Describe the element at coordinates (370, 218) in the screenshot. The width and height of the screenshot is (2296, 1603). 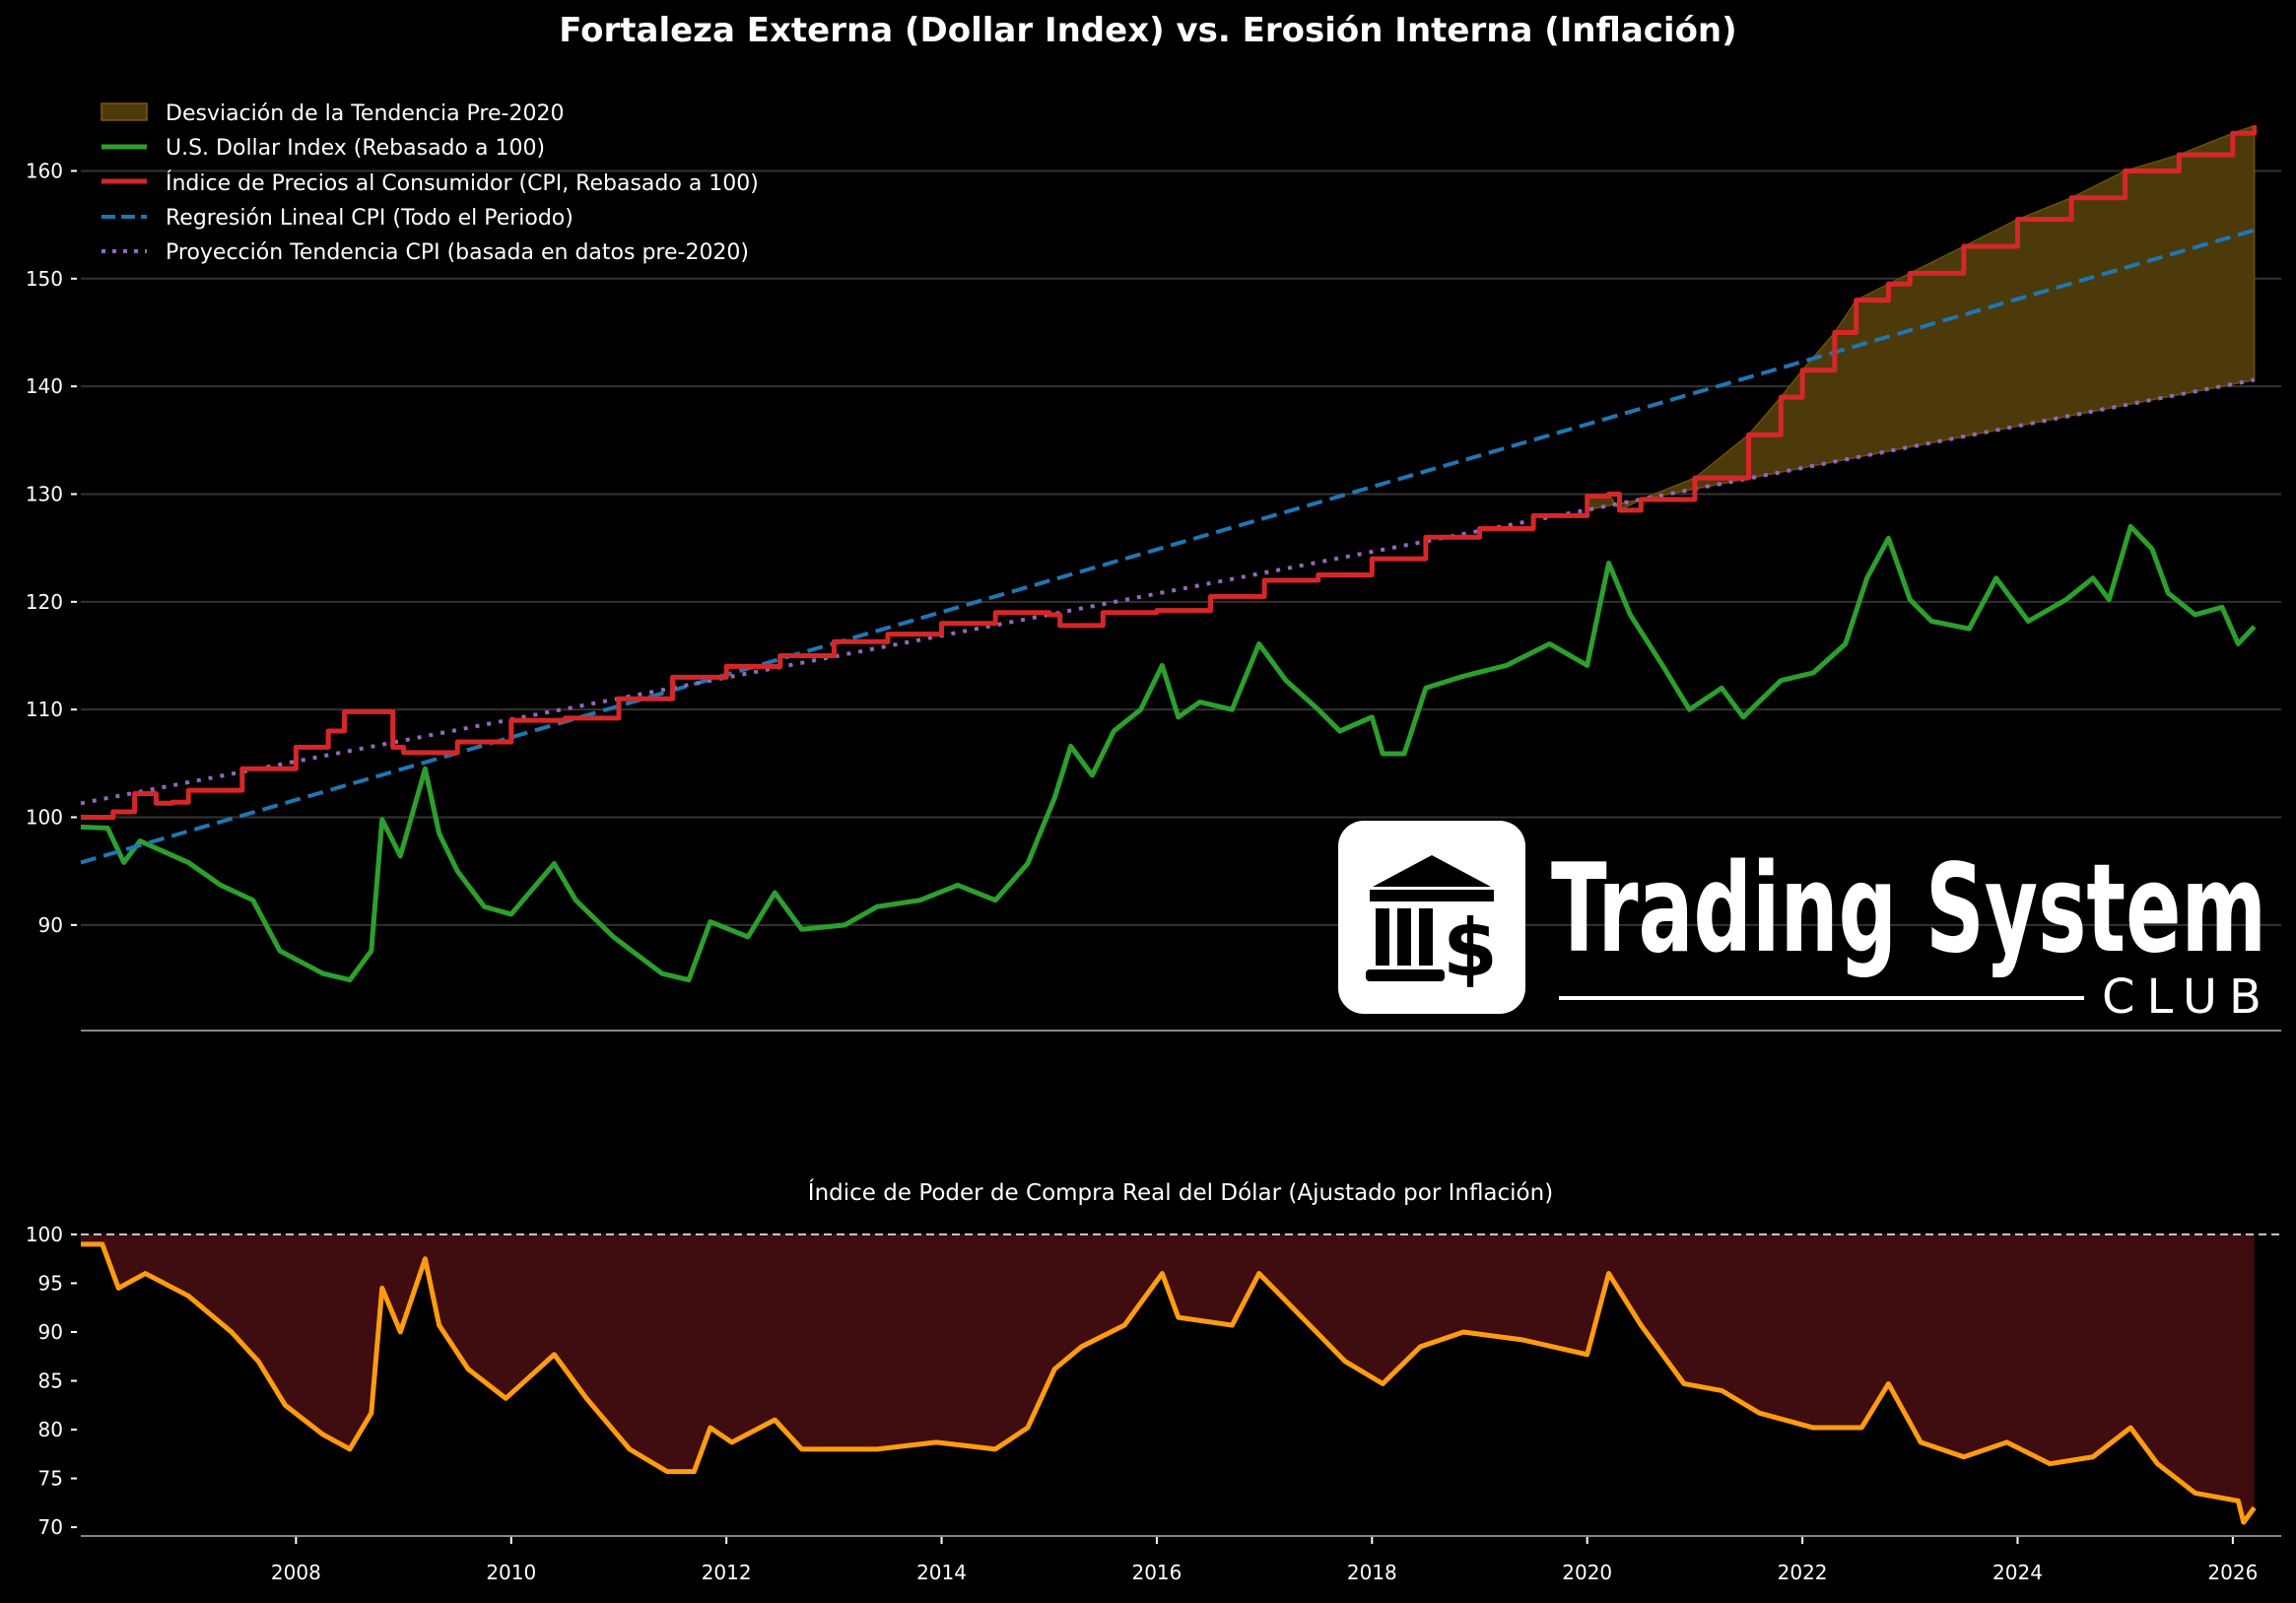
I see `legend-label-regression: Regresión Lineal CPI (Todo el Periodo)` at that location.